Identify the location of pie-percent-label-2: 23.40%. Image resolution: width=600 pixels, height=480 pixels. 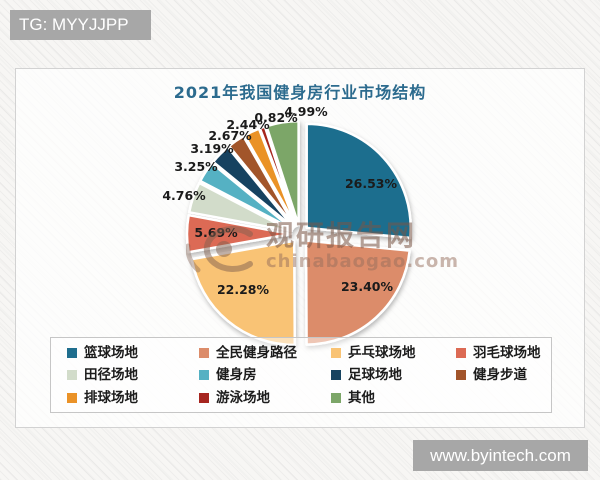
(367, 286).